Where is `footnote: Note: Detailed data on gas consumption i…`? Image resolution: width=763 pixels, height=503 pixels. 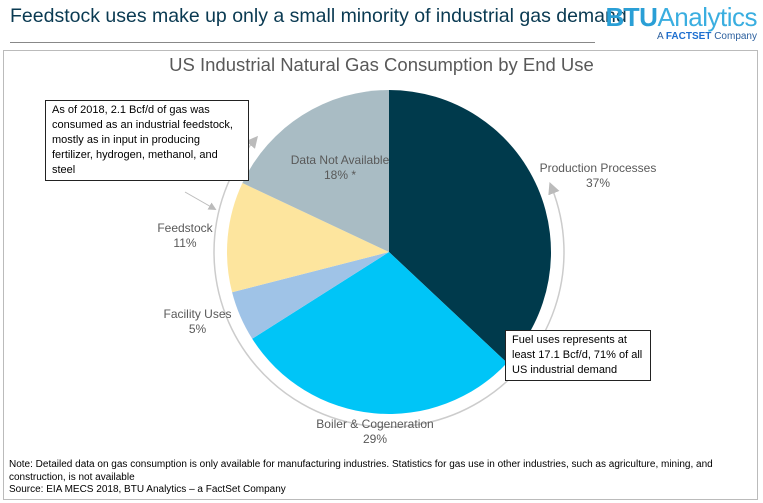
footnote: Note: Detailed data on gas consumption i… is located at coordinates (381, 478).